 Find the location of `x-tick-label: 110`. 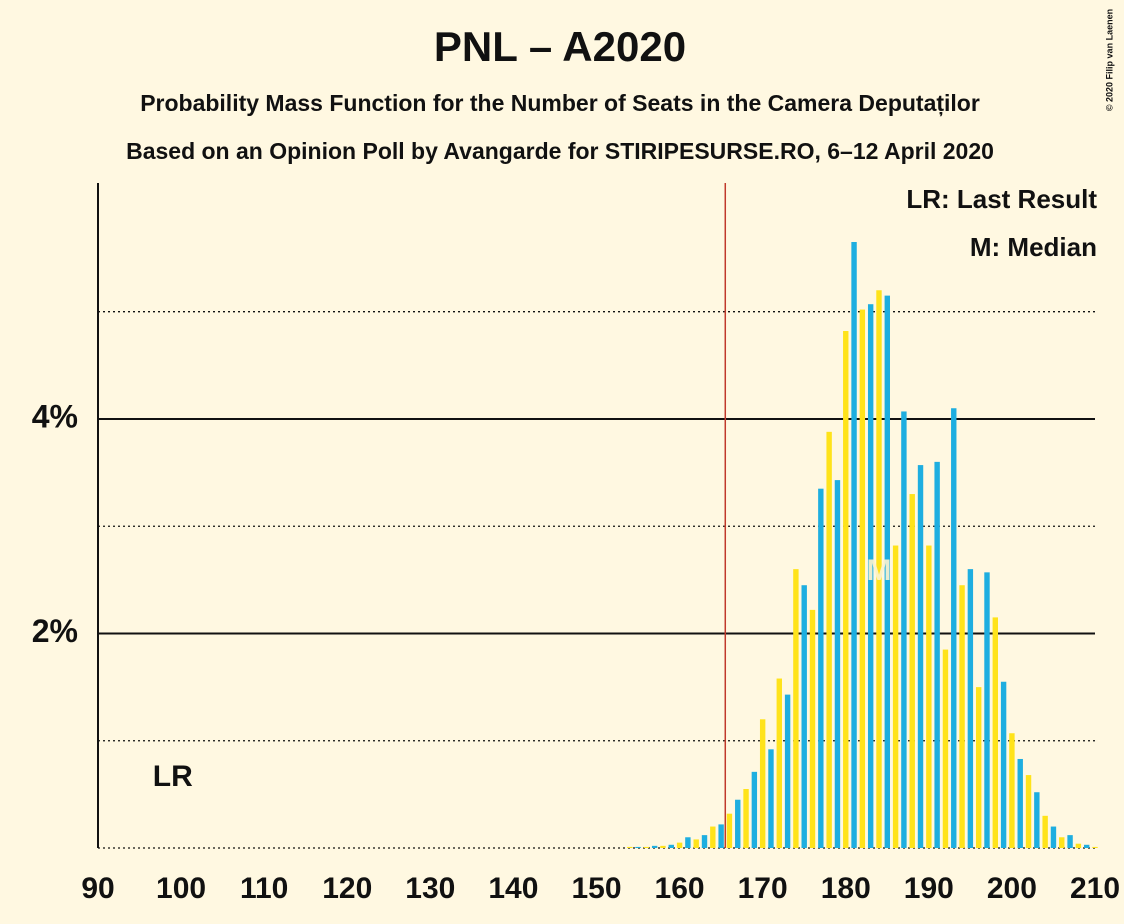

x-tick-label: 110 is located at coordinates (264, 888).